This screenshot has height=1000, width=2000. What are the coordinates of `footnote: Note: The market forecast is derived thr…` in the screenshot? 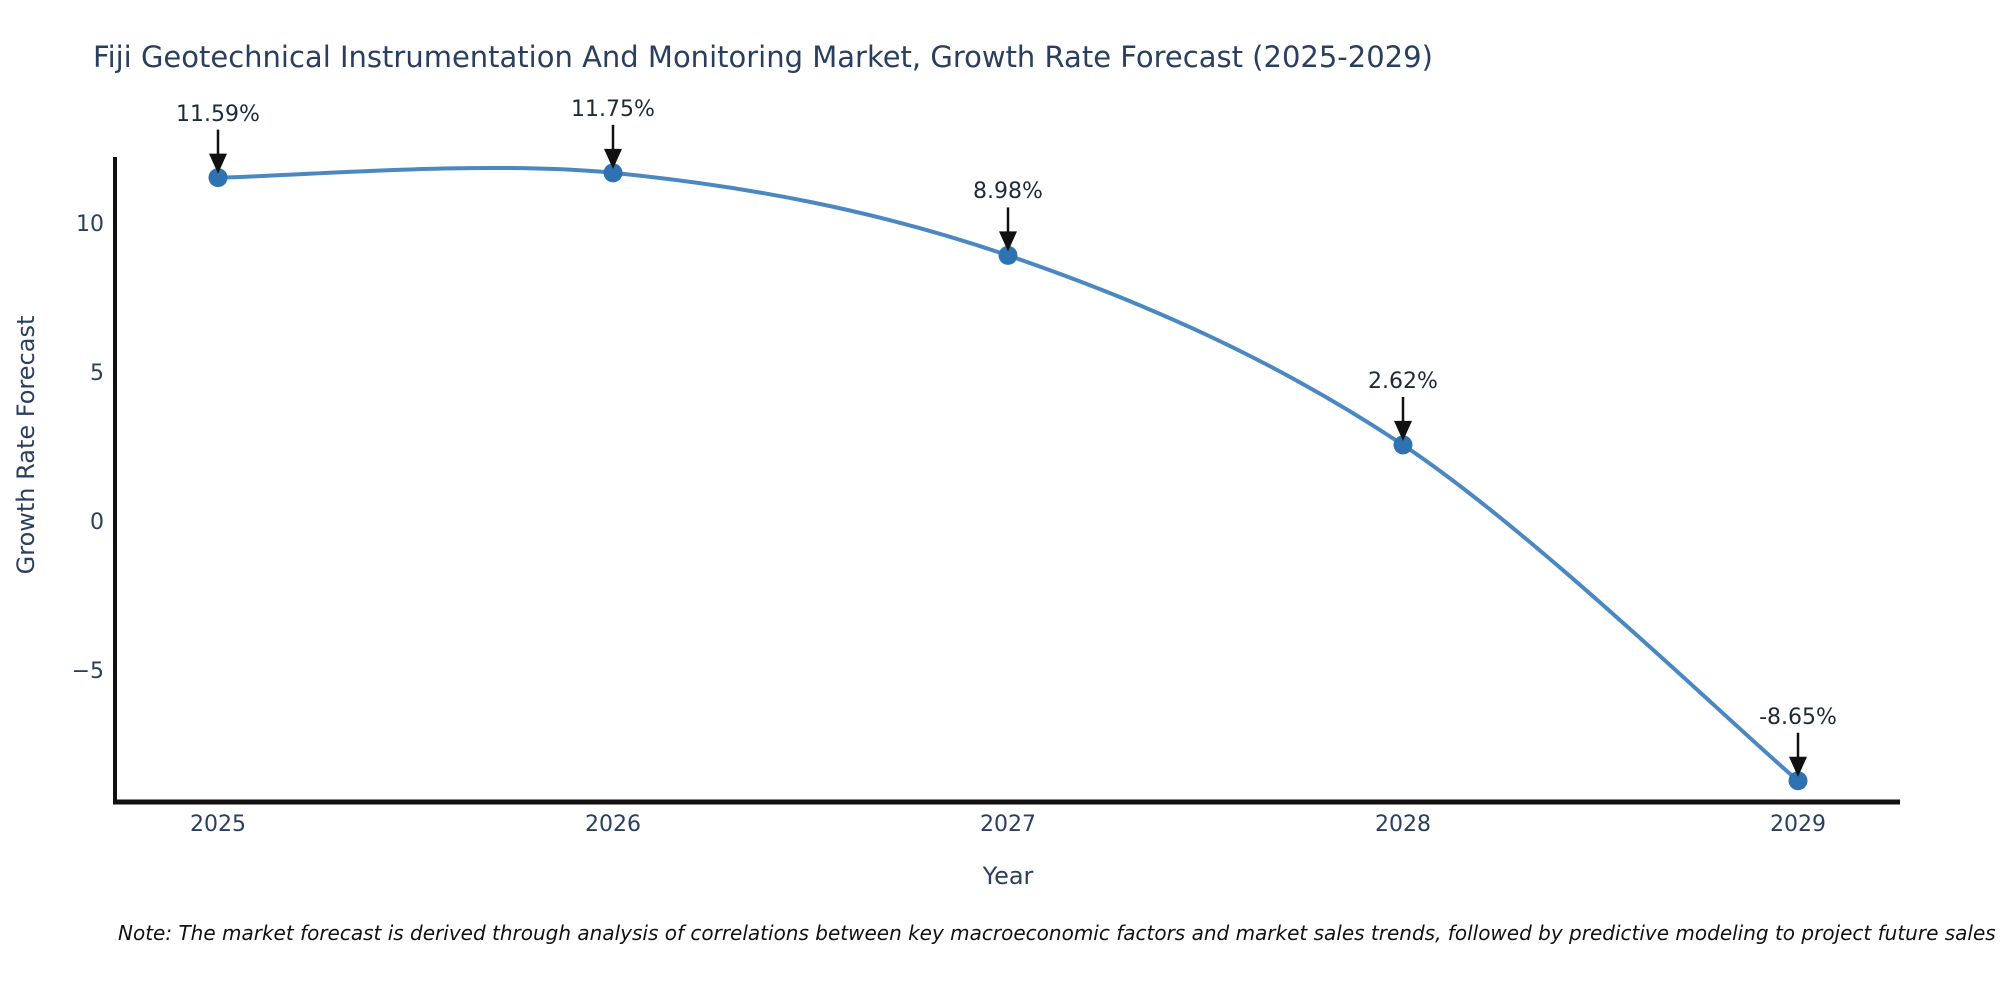 It's located at (1057, 933).